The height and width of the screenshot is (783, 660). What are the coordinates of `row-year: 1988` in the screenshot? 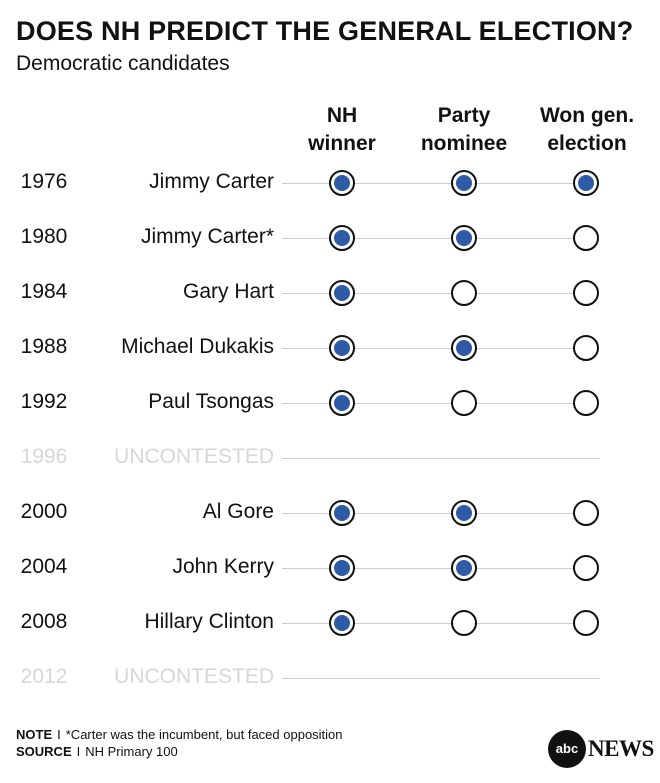 It's located at (44, 346).